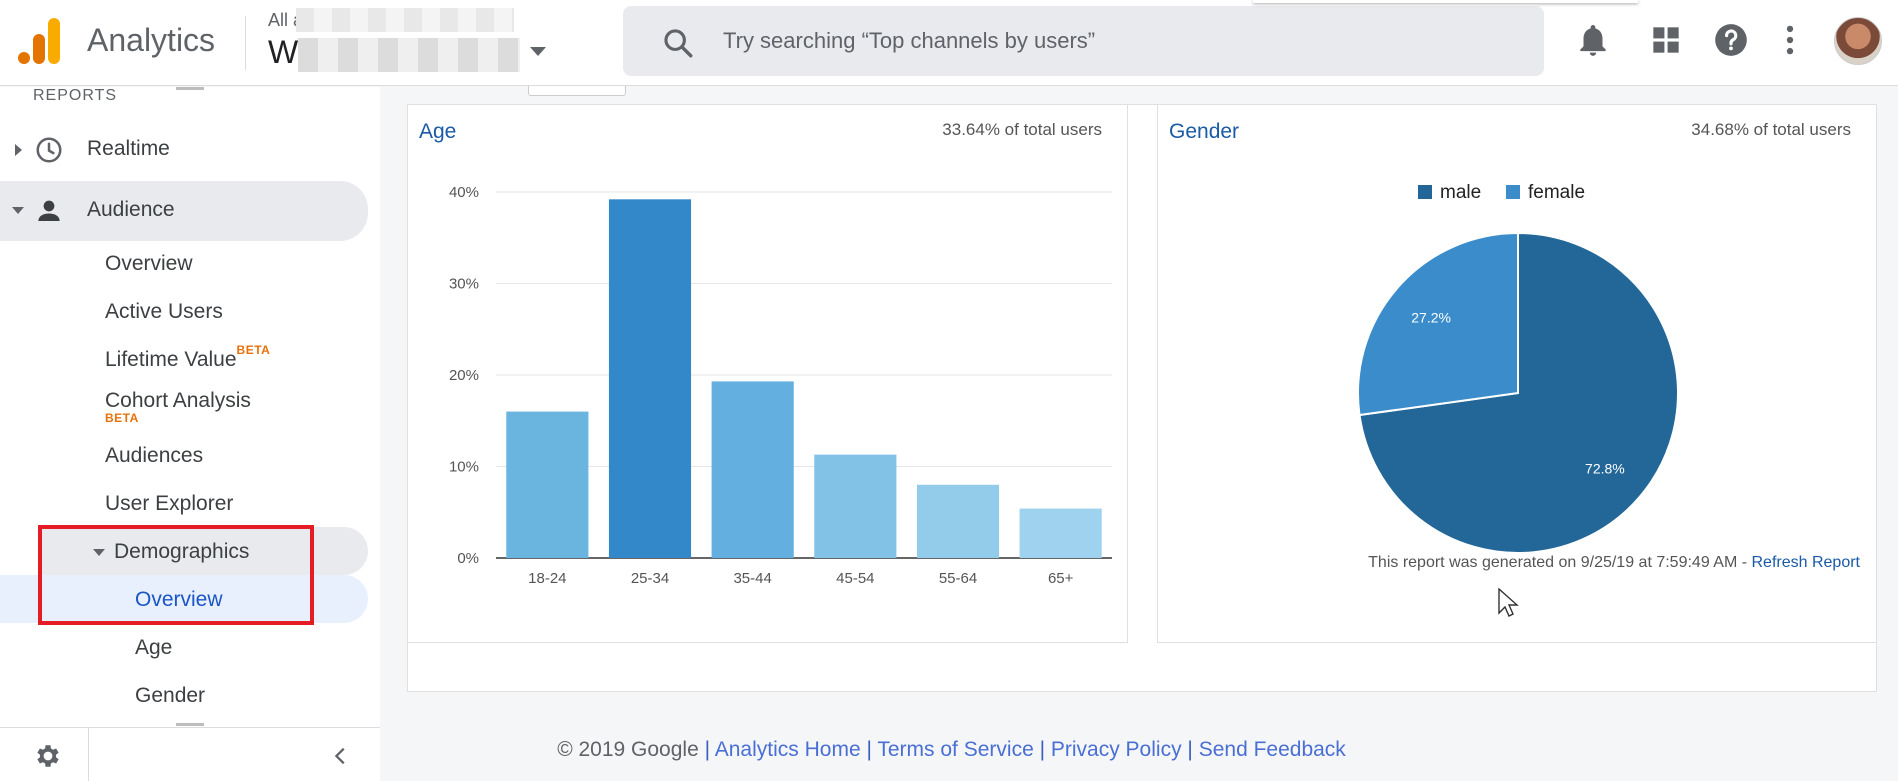  What do you see at coordinates (184, 211) in the screenshot?
I see `sidebar-item-audience: Audience` at bounding box center [184, 211].